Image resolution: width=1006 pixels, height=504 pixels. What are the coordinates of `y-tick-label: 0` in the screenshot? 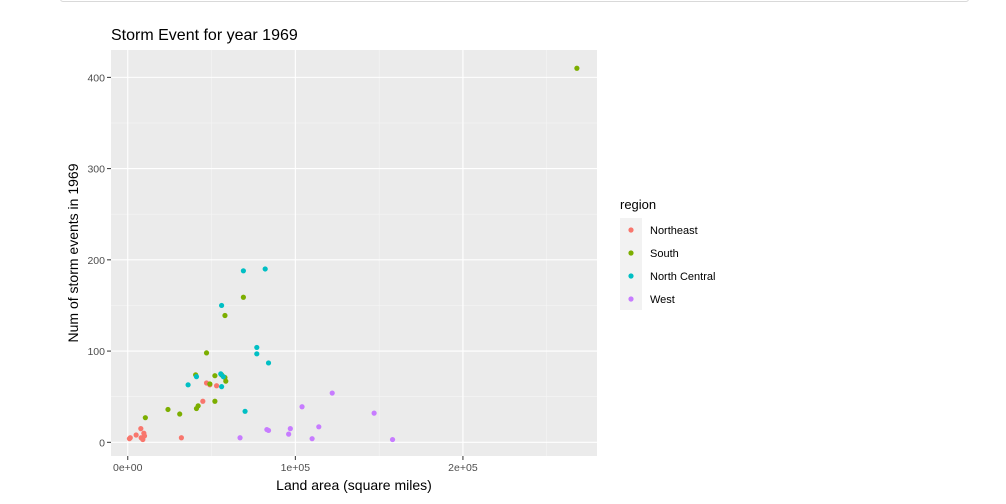 It's located at (102, 443).